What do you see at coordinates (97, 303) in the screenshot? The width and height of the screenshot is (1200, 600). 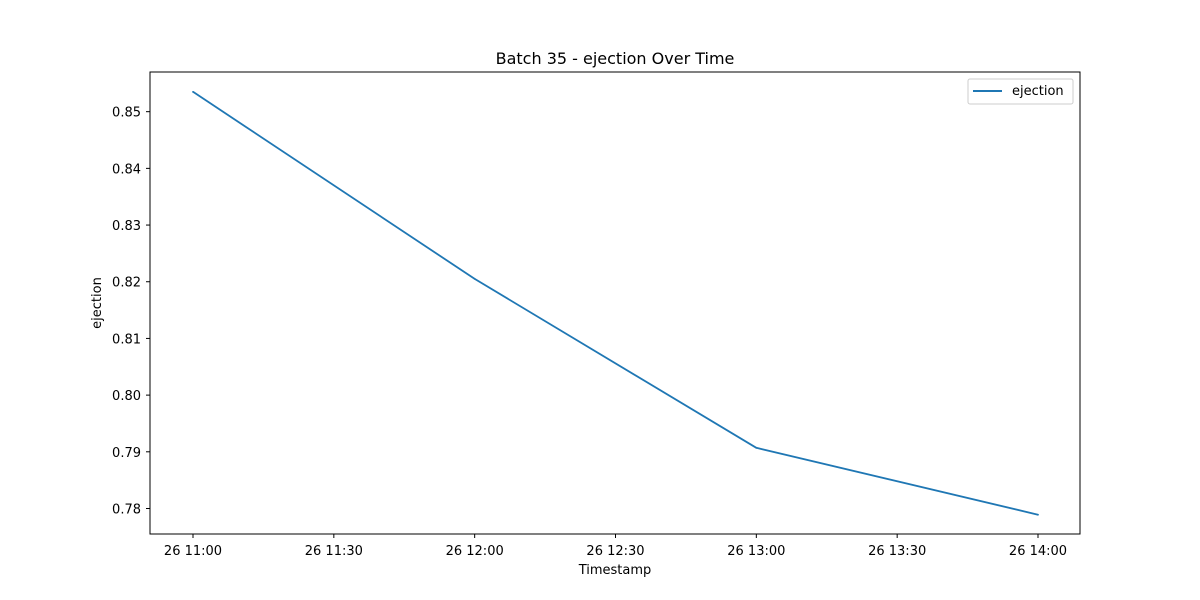 I see `y-axis-label: ejection` at bounding box center [97, 303].